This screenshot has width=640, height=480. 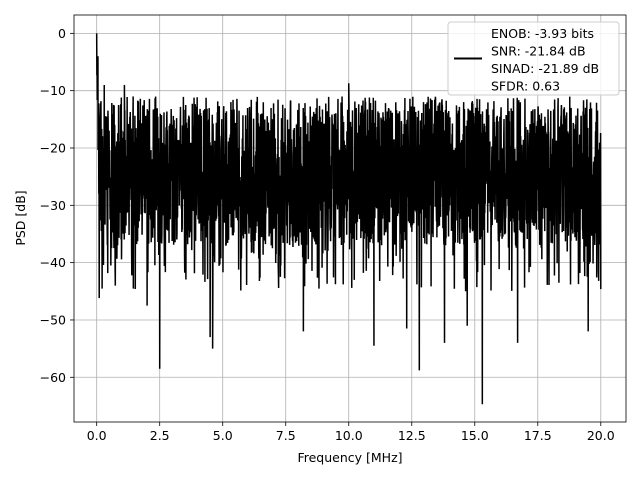 What do you see at coordinates (349, 457) in the screenshot?
I see `x-axis-label: Frequency [MHz]` at bounding box center [349, 457].